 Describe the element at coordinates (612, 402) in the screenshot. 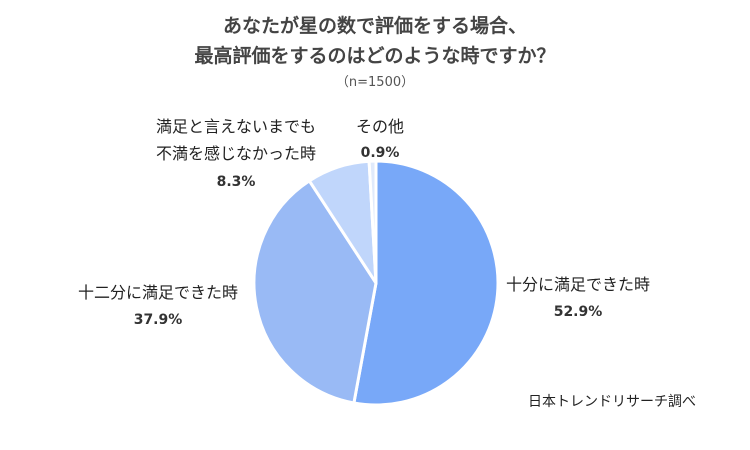

I see `source-note: 日本トレンドリサーチ調べ` at that location.